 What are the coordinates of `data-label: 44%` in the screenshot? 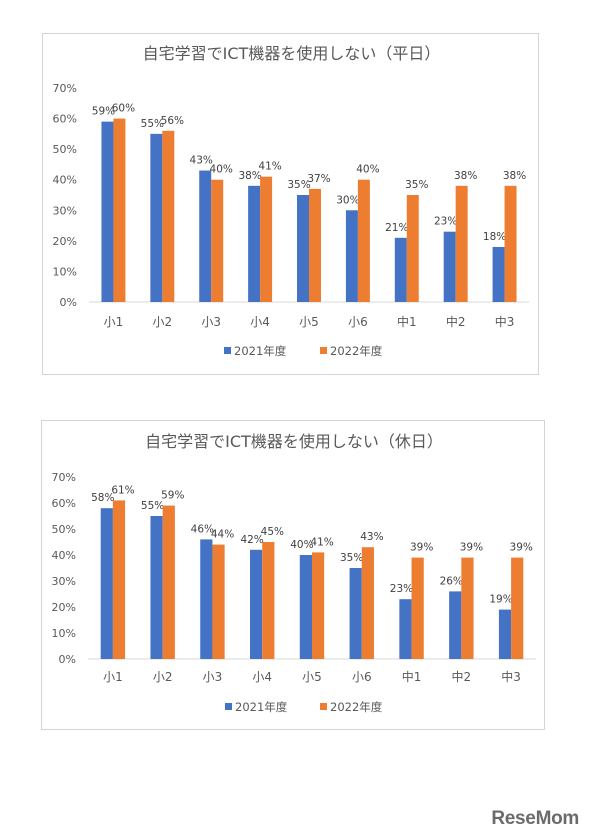 It's located at (222, 535).